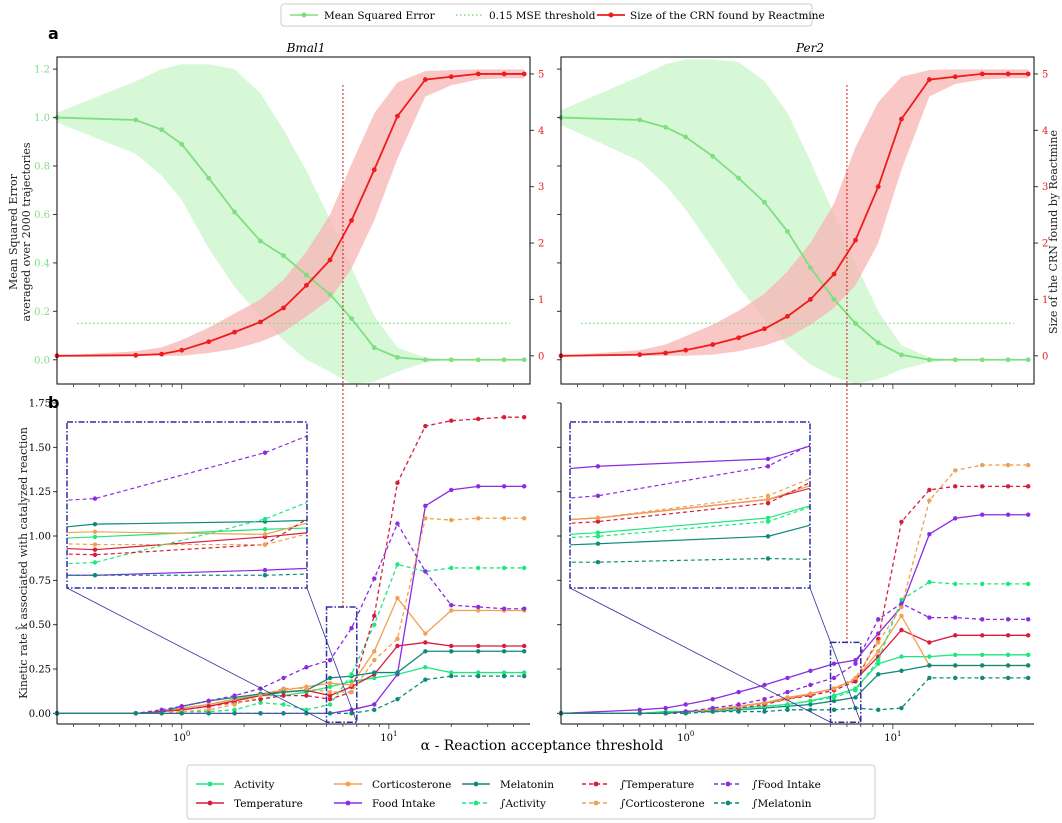 The image size is (1062, 823). What do you see at coordinates (657, 785) in the screenshot?
I see `legend-int-temperature-label: ∫Temperature` at bounding box center [657, 785].